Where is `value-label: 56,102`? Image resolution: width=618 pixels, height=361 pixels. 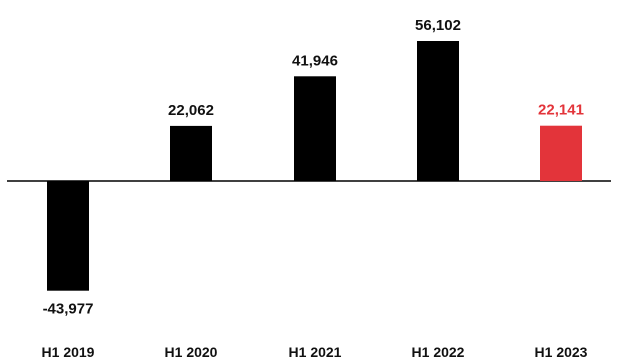
value-label: 56,102 is located at coordinates (438, 25).